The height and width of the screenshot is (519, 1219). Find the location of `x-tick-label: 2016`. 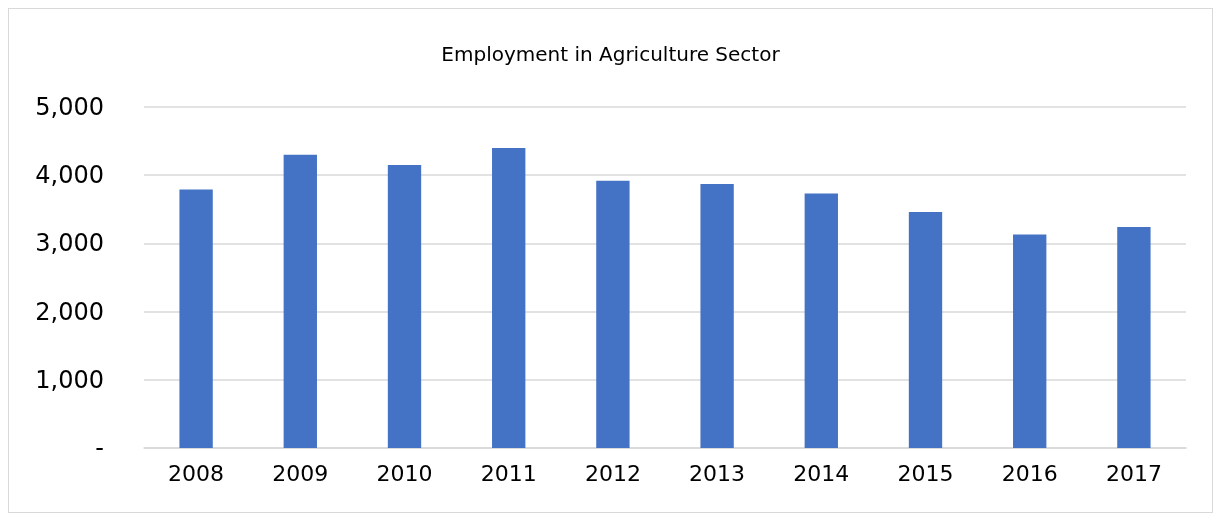

x-tick-label: 2016 is located at coordinates (1029, 473).